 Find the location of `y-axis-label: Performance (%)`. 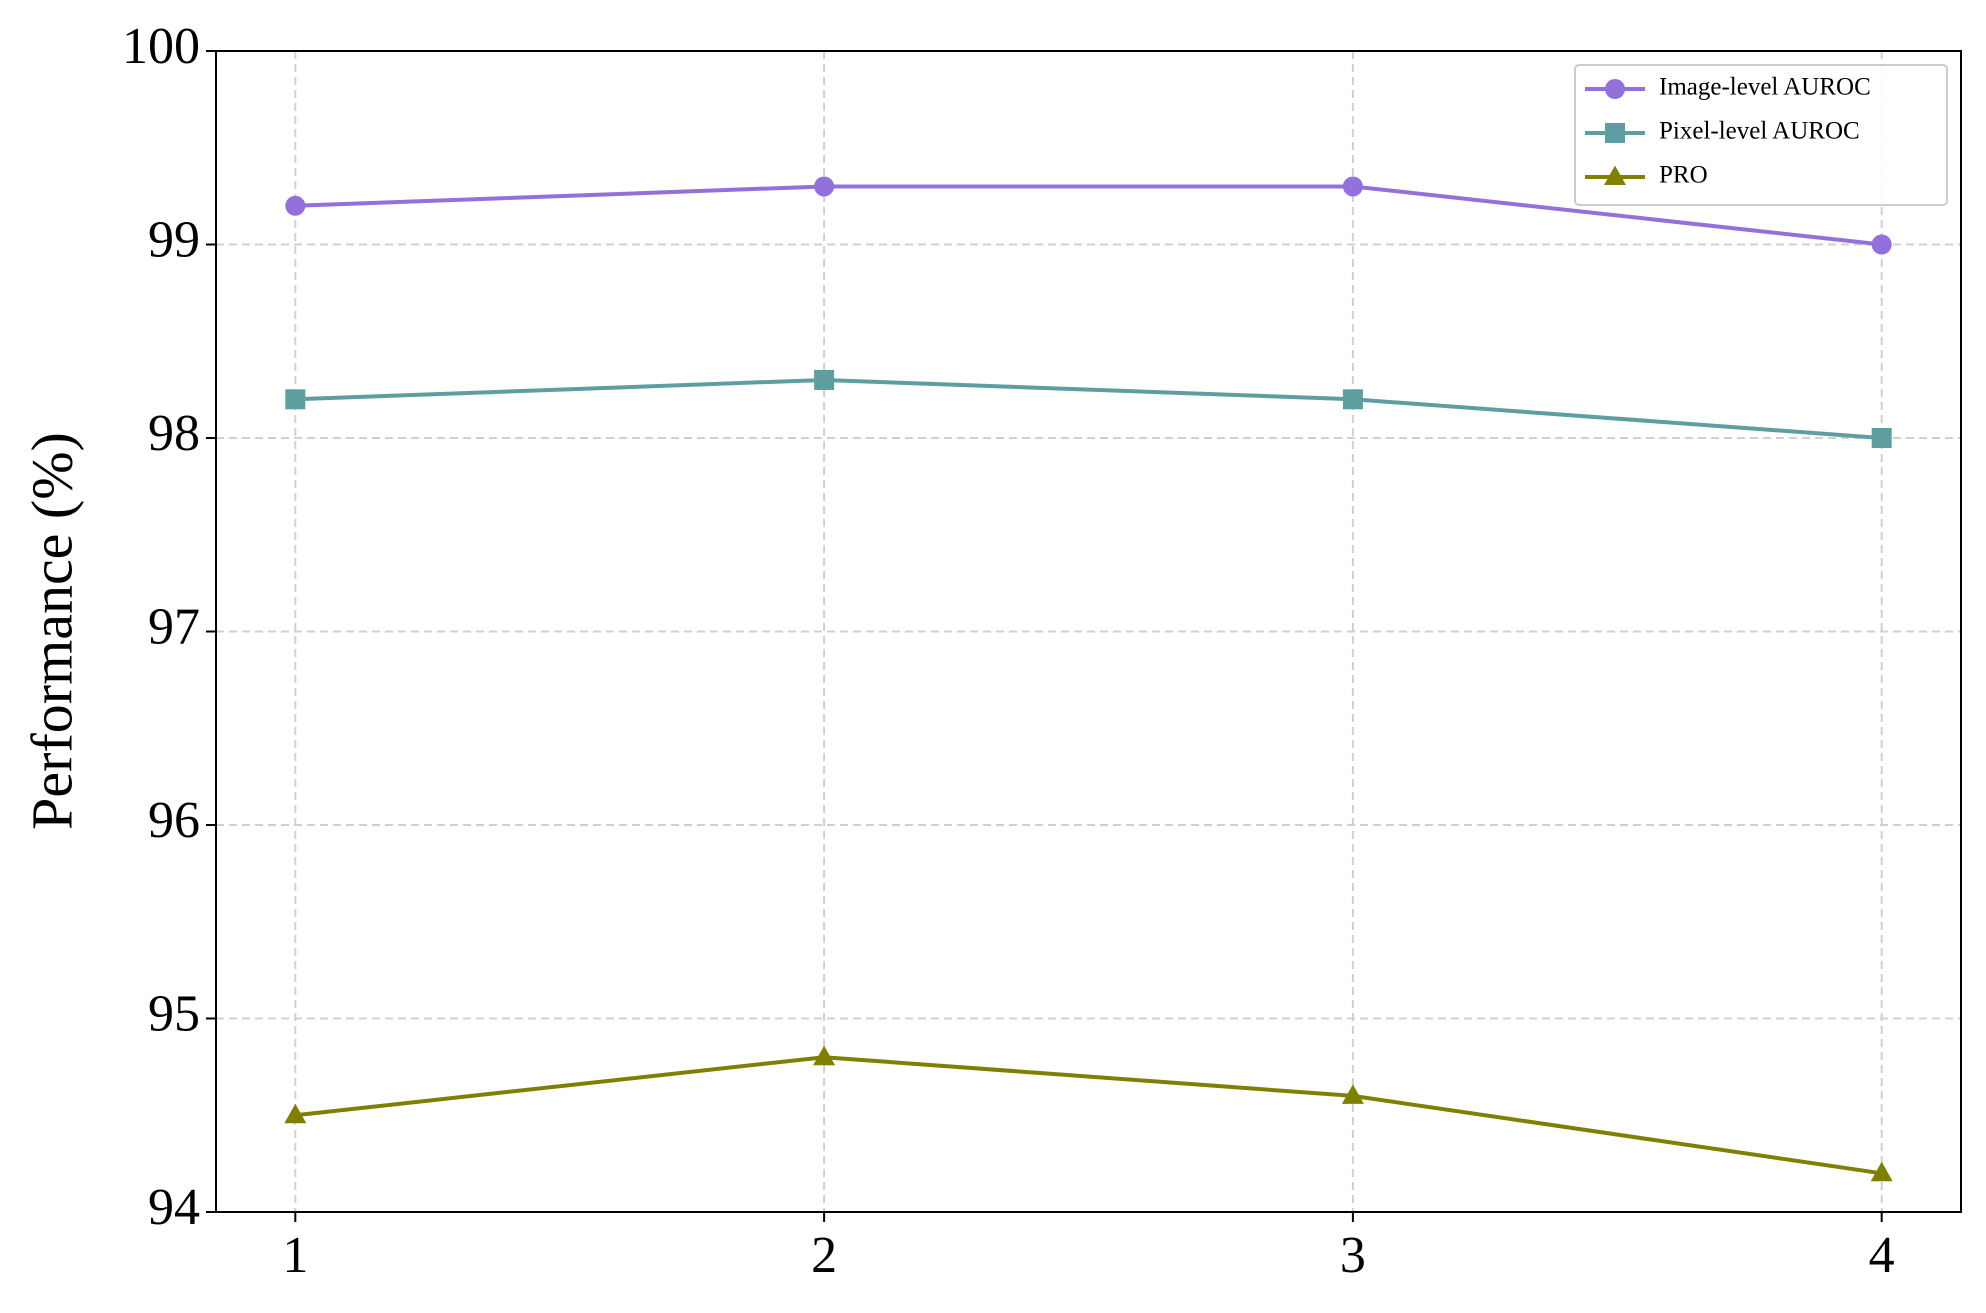

y-axis-label: Performance (%) is located at coordinates (51, 631).